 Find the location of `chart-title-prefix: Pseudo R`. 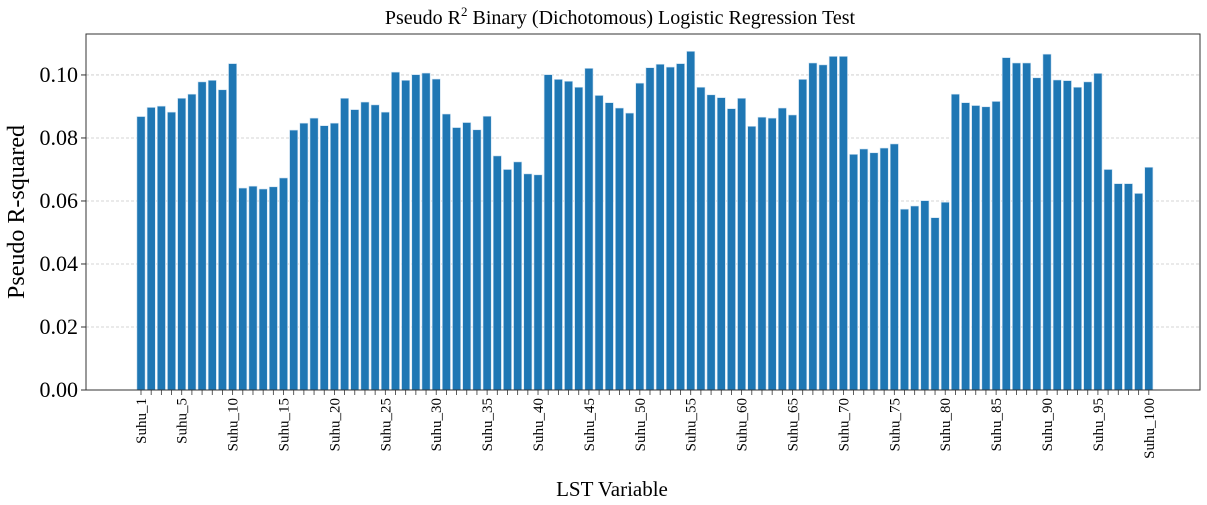

chart-title-prefix: Pseudo R is located at coordinates (423, 18).